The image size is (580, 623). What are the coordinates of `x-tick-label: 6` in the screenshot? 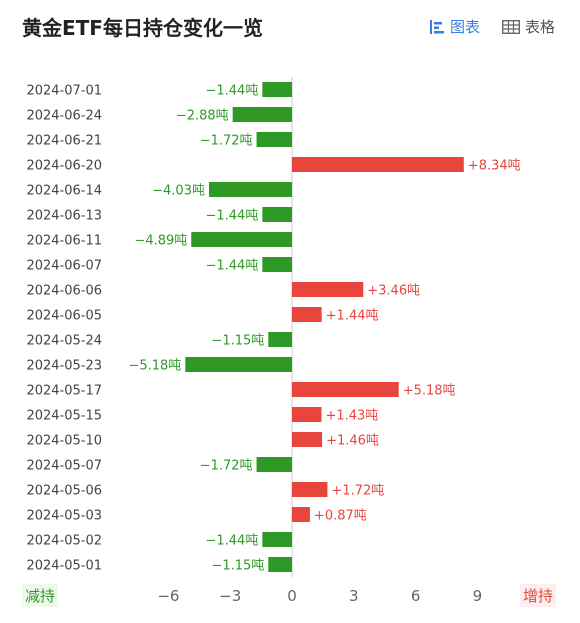 It's located at (416, 596).